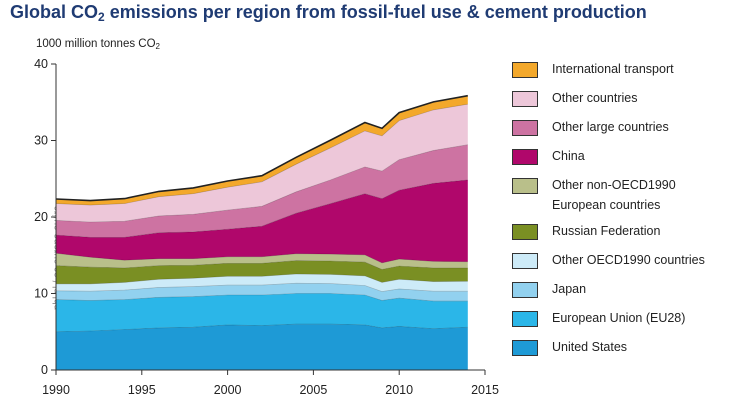  Describe the element at coordinates (142, 390) in the screenshot. I see `x-tick-label: 1995` at that location.